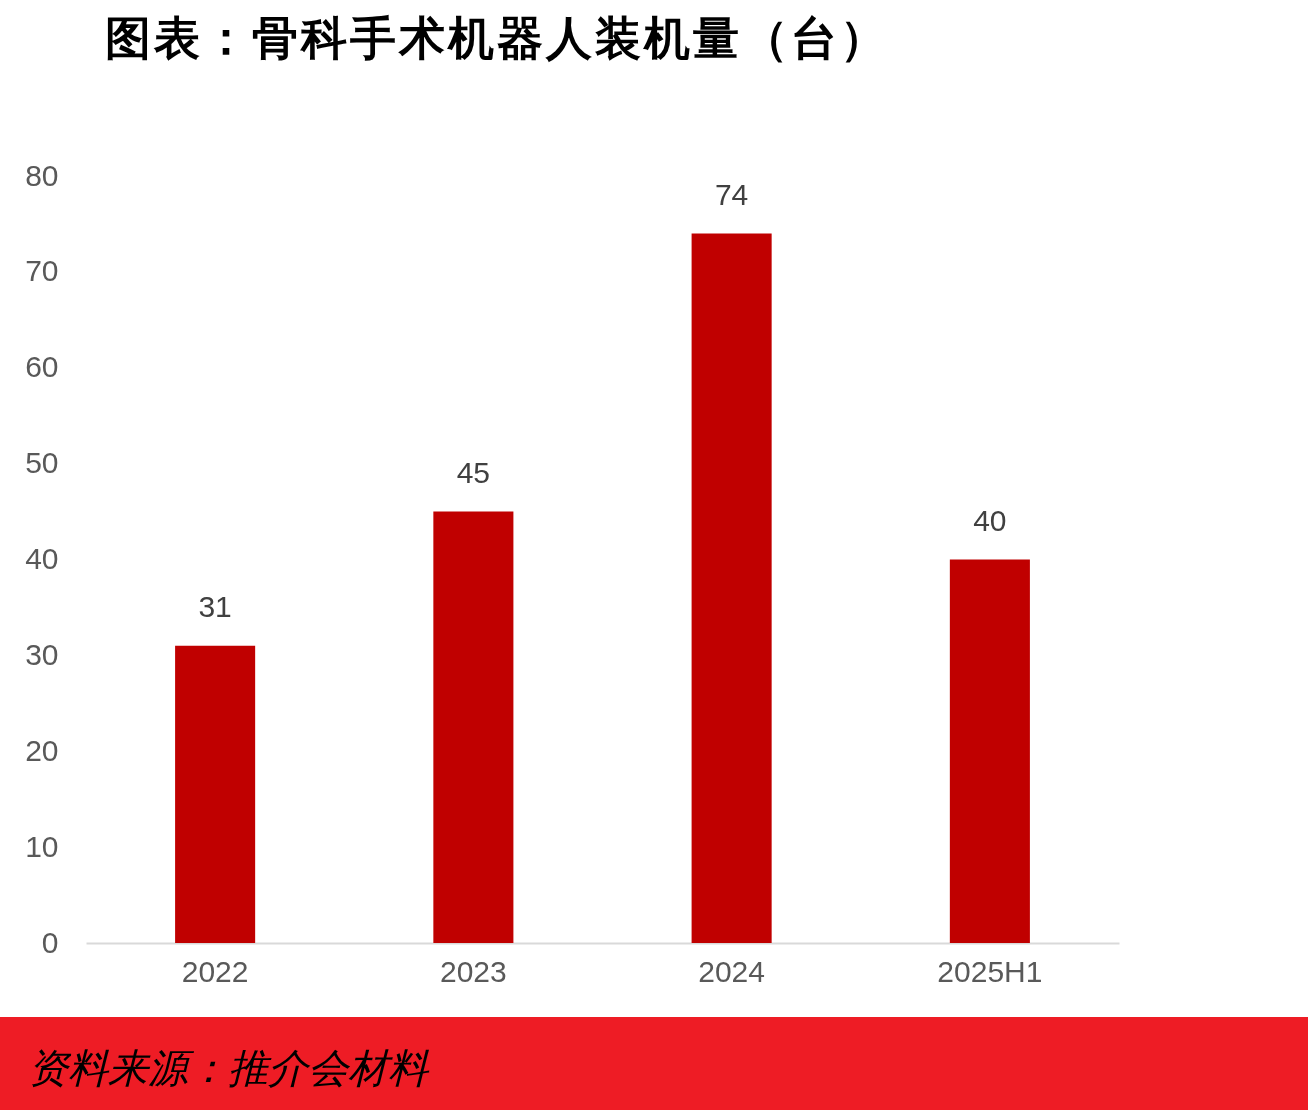 Image resolution: width=1308 pixels, height=1110 pixels. I want to click on data-label: 74, so click(731, 194).